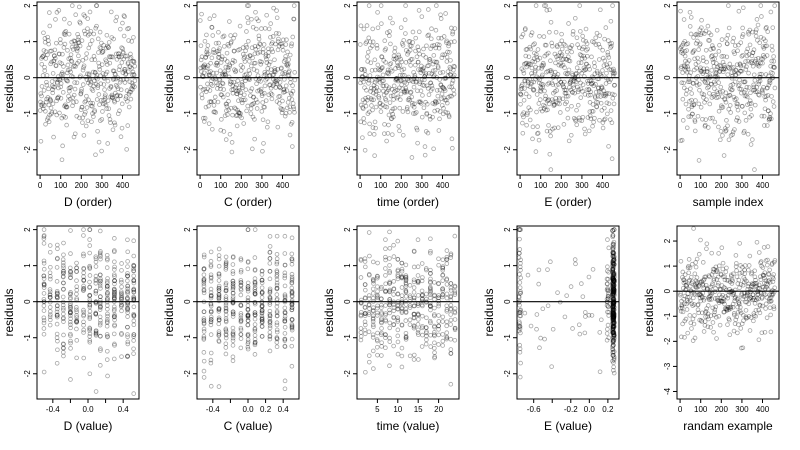 This screenshot has width=800, height=450. What do you see at coordinates (88, 202) in the screenshot?
I see `x-axis-label: D (order)` at bounding box center [88, 202].